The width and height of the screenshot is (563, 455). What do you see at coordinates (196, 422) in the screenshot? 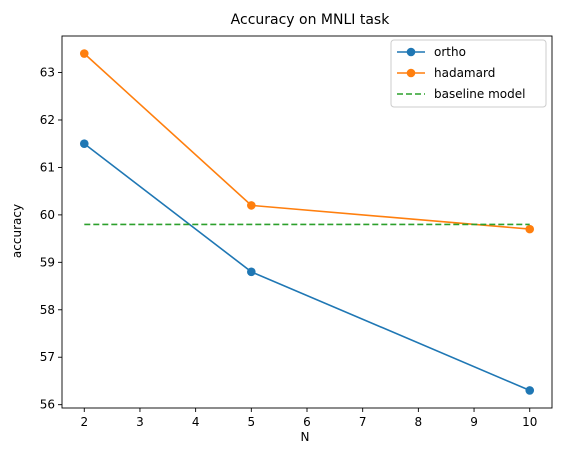
I see `x-tick-label-2: 4` at bounding box center [196, 422].